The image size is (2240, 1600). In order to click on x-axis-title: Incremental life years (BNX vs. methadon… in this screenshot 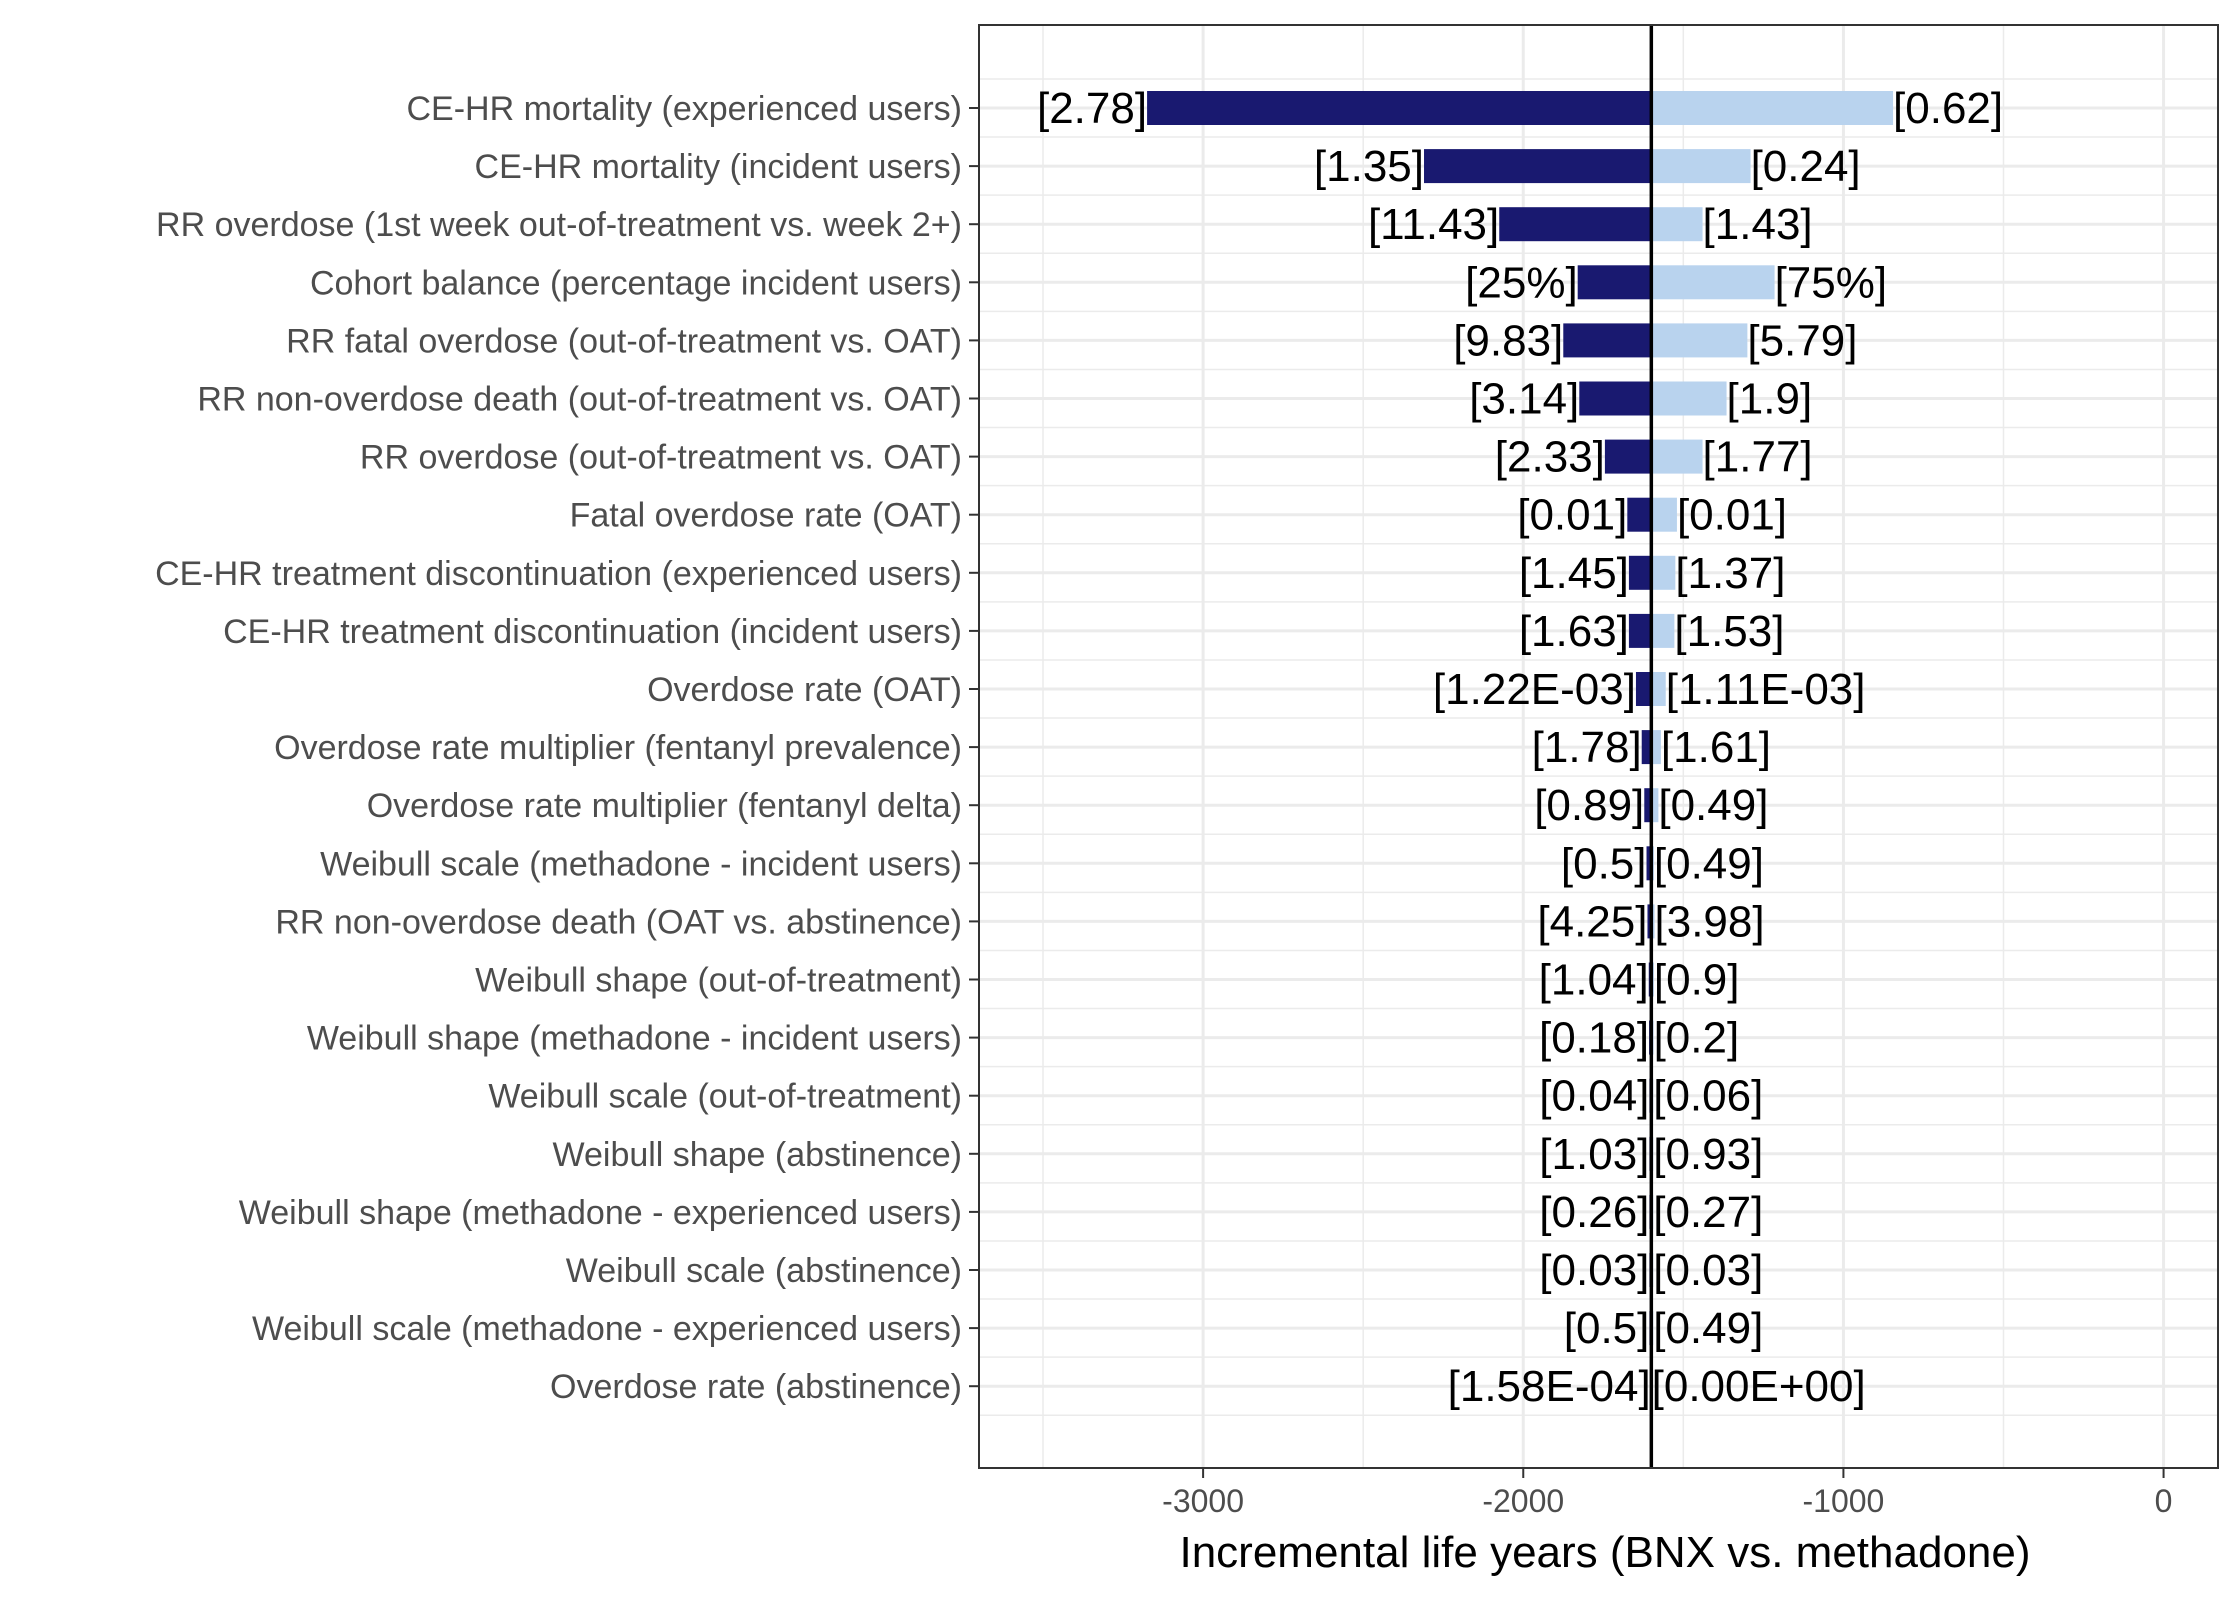, I will do `click(1604, 1552)`.